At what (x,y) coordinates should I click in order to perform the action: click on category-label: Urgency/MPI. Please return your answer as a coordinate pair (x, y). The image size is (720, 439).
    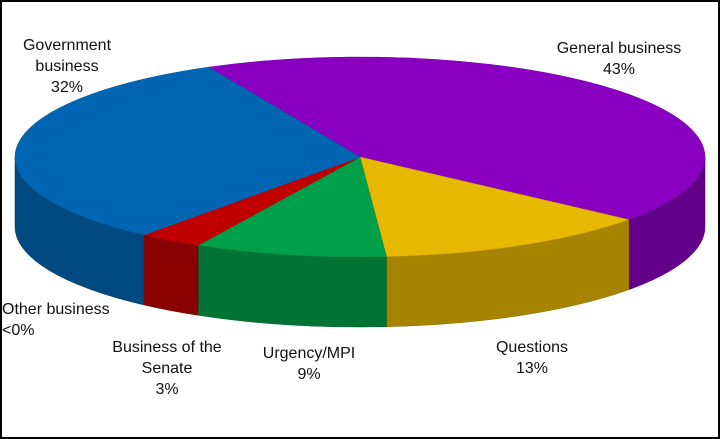
    Looking at the image, I should click on (309, 353).